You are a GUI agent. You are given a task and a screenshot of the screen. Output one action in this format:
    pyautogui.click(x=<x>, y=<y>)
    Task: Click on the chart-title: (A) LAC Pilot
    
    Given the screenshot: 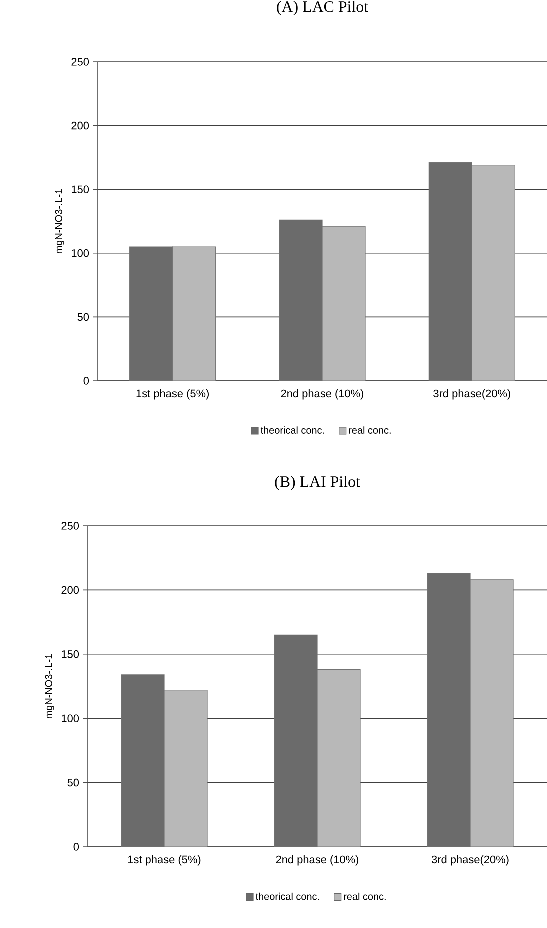 What is the action you would take?
    pyautogui.click(x=322, y=8)
    